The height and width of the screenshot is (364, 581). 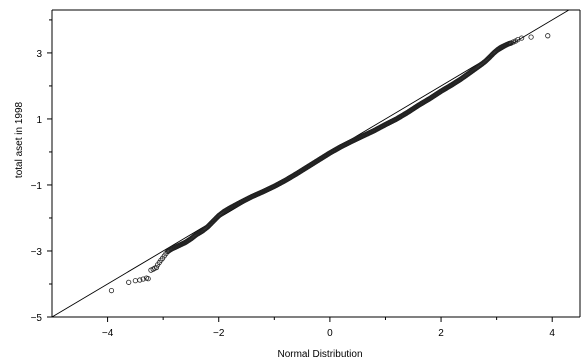 What do you see at coordinates (552, 333) in the screenshot?
I see `x-tick-label: 4` at bounding box center [552, 333].